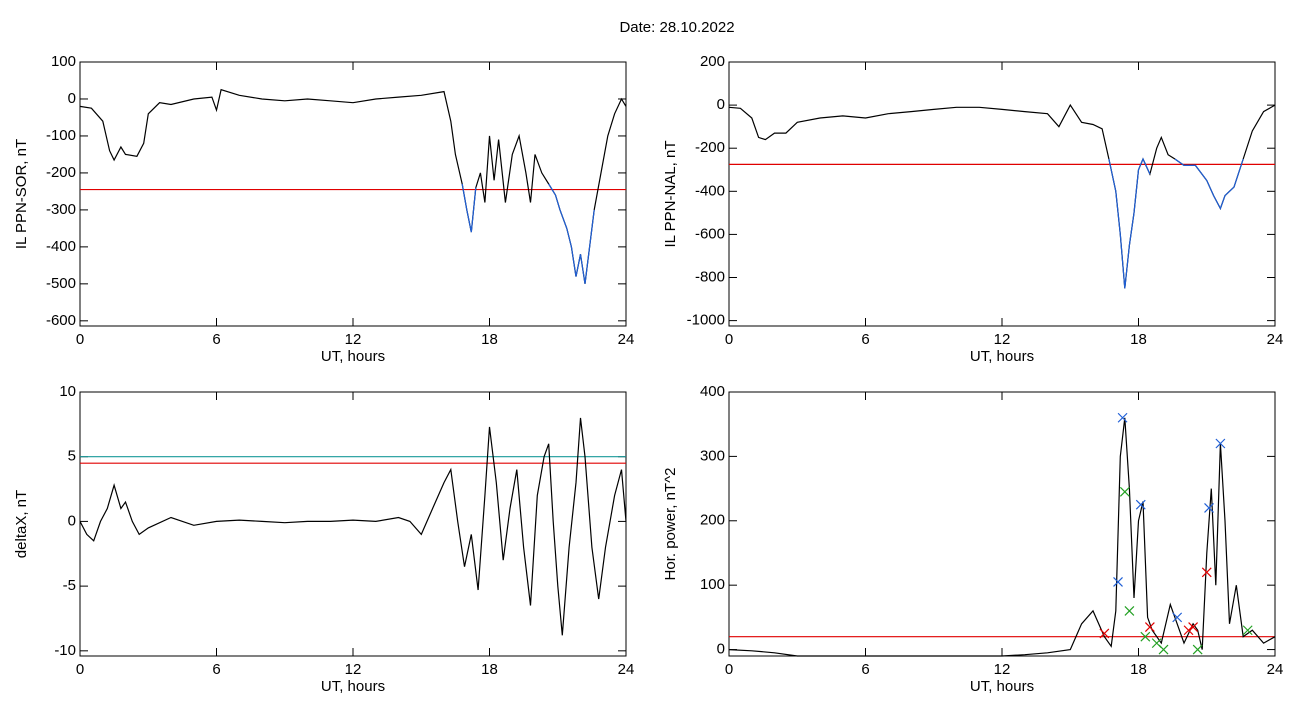 This screenshot has width=1300, height=705. I want to click on y-axis-label: deltaX, nT, so click(21, 524).